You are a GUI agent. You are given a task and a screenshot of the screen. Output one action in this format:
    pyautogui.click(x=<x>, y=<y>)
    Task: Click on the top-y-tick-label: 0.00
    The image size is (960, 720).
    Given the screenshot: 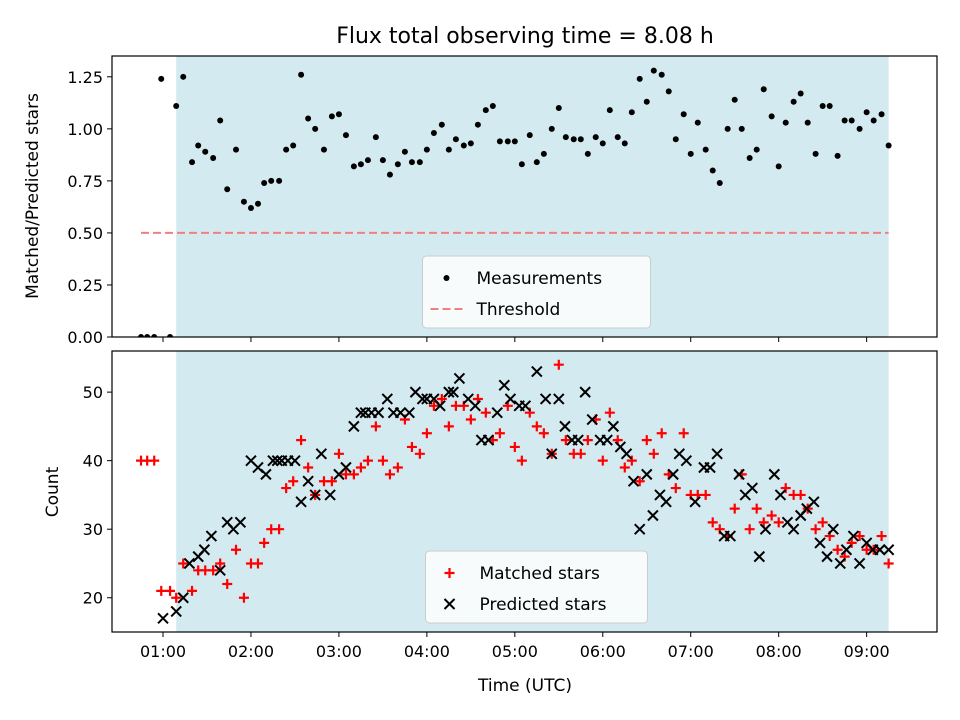 What is the action you would take?
    pyautogui.click(x=85, y=337)
    